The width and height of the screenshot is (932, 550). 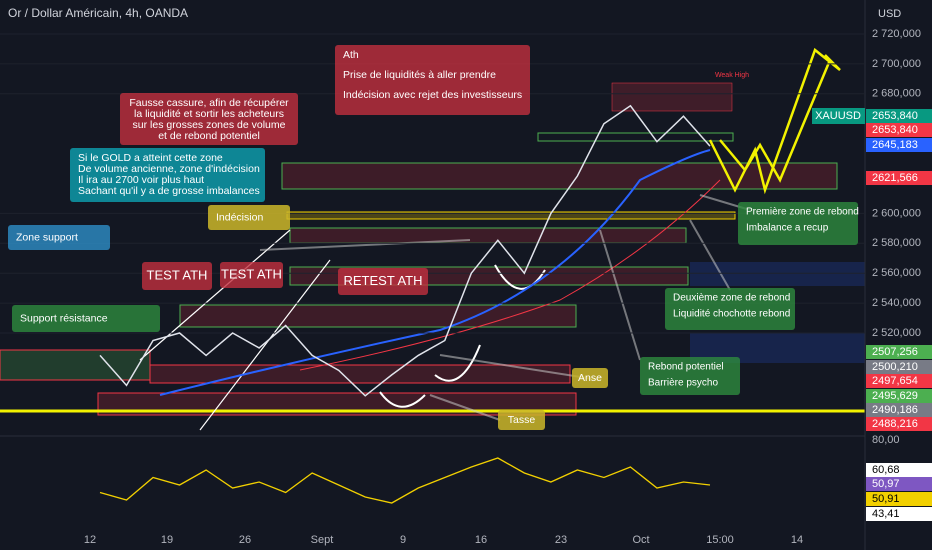 I want to click on annotation-text: Tasse, so click(x=522, y=420).